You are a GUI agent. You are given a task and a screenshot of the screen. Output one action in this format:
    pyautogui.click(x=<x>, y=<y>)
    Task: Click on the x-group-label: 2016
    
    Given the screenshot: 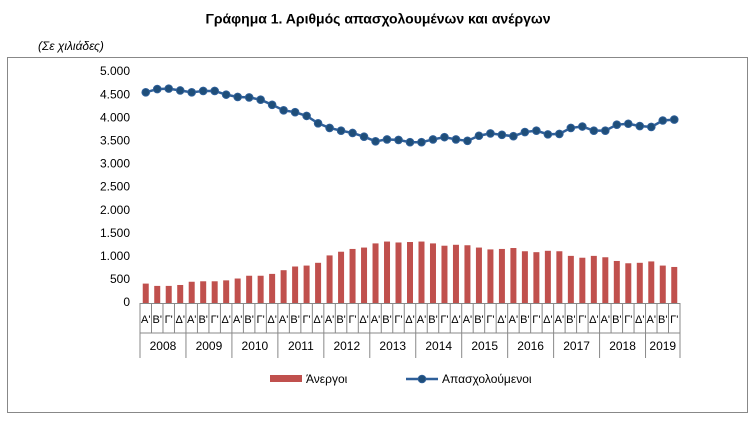 What is the action you would take?
    pyautogui.click(x=530, y=346)
    